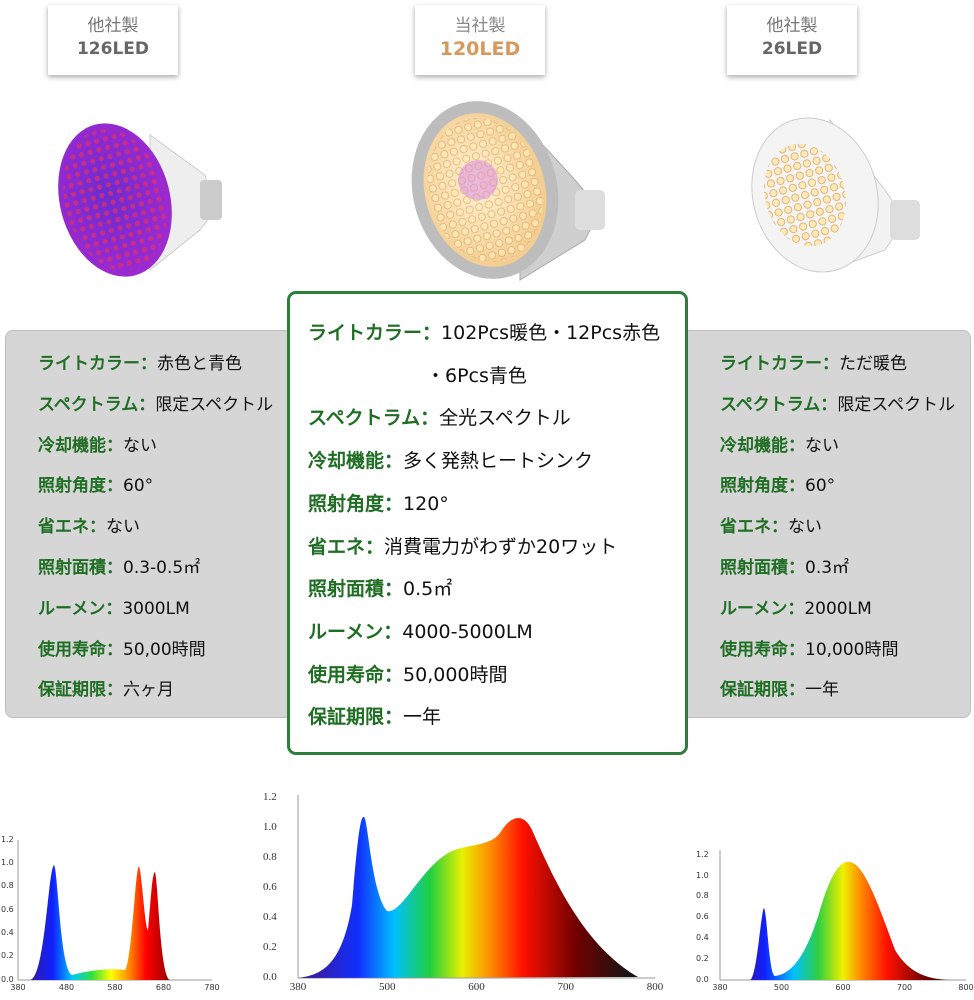 Image resolution: width=974 pixels, height=1000 pixels. What do you see at coordinates (148, 690) in the screenshot?
I see `spec-value: 六ヶ月` at bounding box center [148, 690].